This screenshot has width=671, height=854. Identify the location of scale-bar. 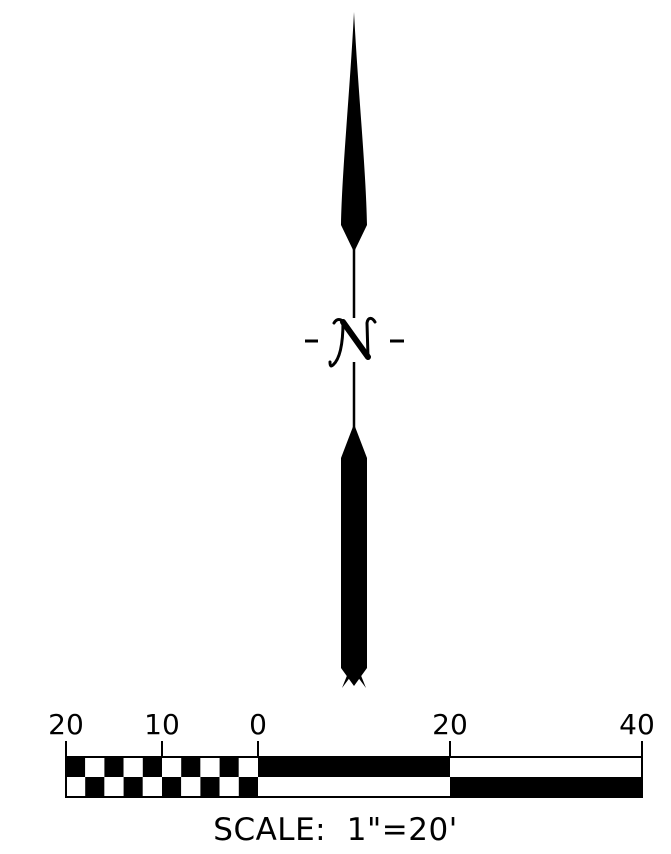
(354, 769).